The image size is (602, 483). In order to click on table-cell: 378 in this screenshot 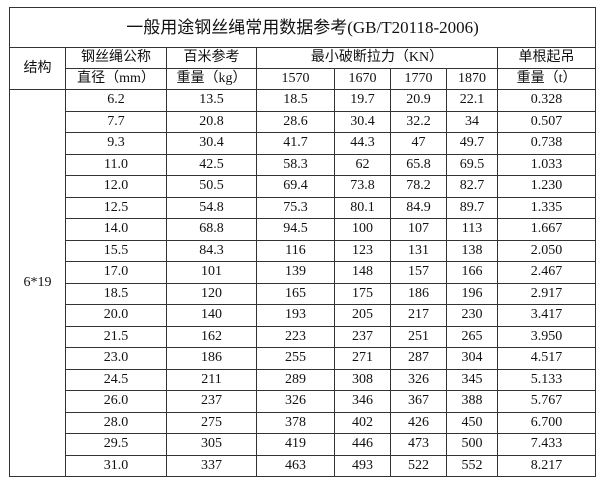, I will do `click(295, 422)`.